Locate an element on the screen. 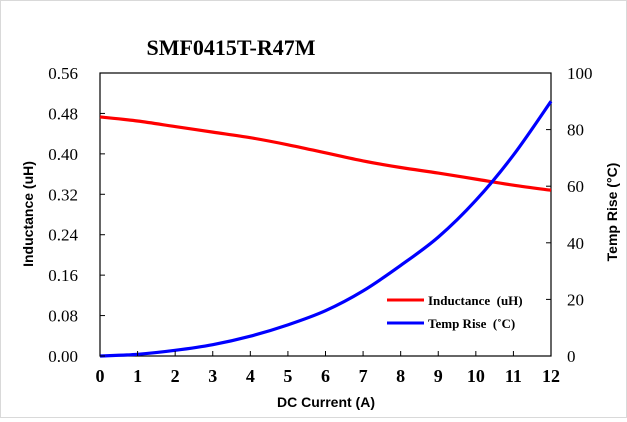 Image resolution: width=627 pixels, height=422 pixels. legend: Inductance (uH) Temp Rise (˚C) is located at coordinates (455, 312).